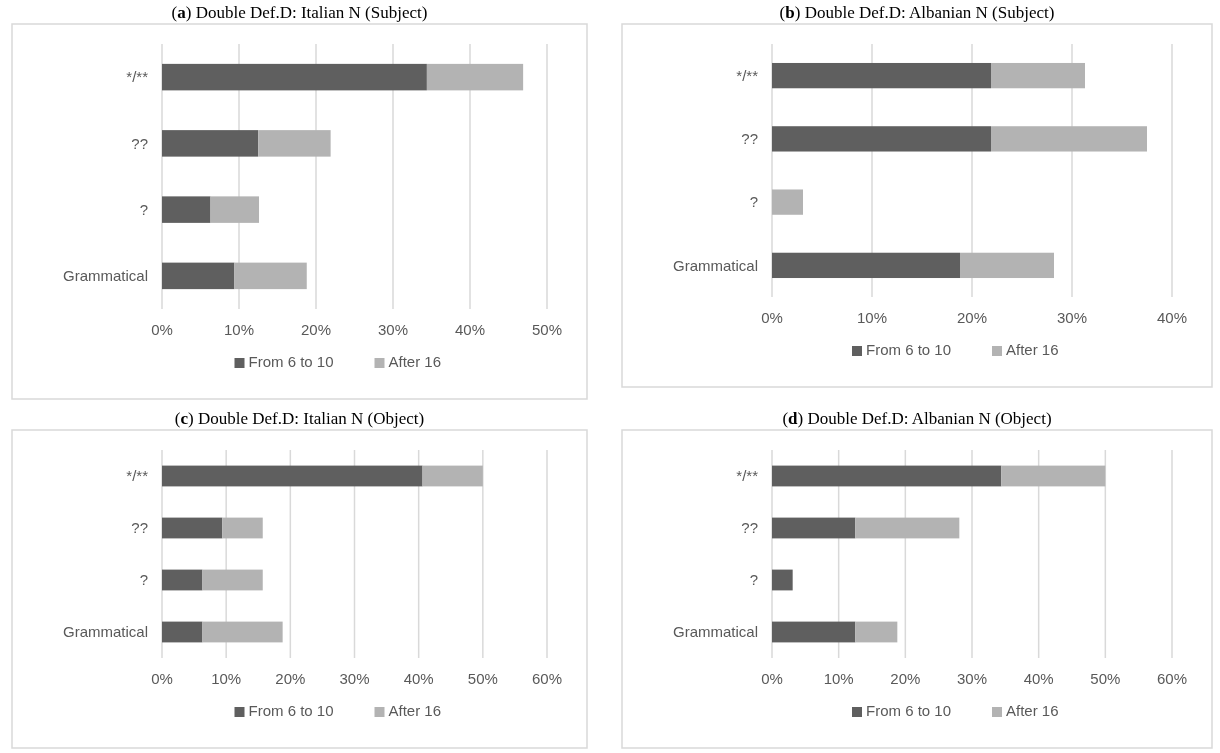 This screenshot has height=753, width=1220. Describe the element at coordinates (917, 418) in the screenshot. I see `chart-title: (d) Double Def.D: Albanian N (Object)` at that location.